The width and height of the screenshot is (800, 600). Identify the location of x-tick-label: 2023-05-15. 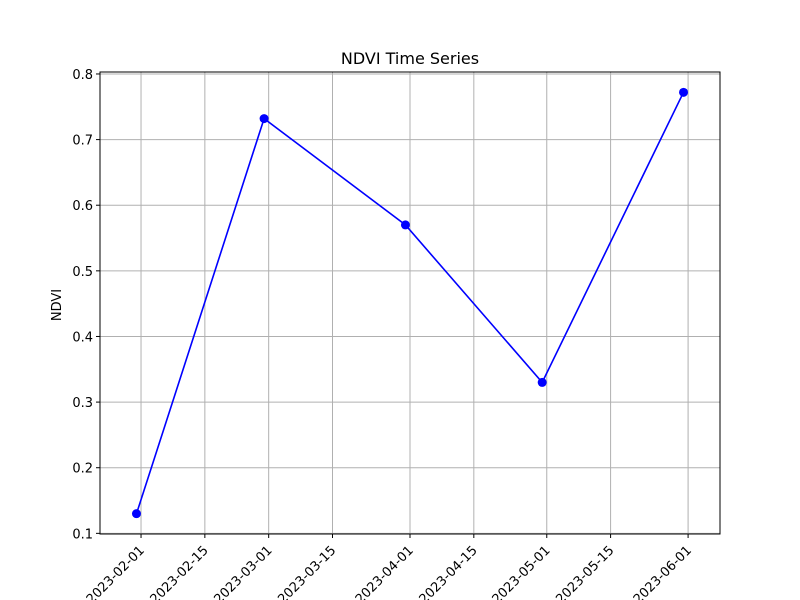
(585, 571).